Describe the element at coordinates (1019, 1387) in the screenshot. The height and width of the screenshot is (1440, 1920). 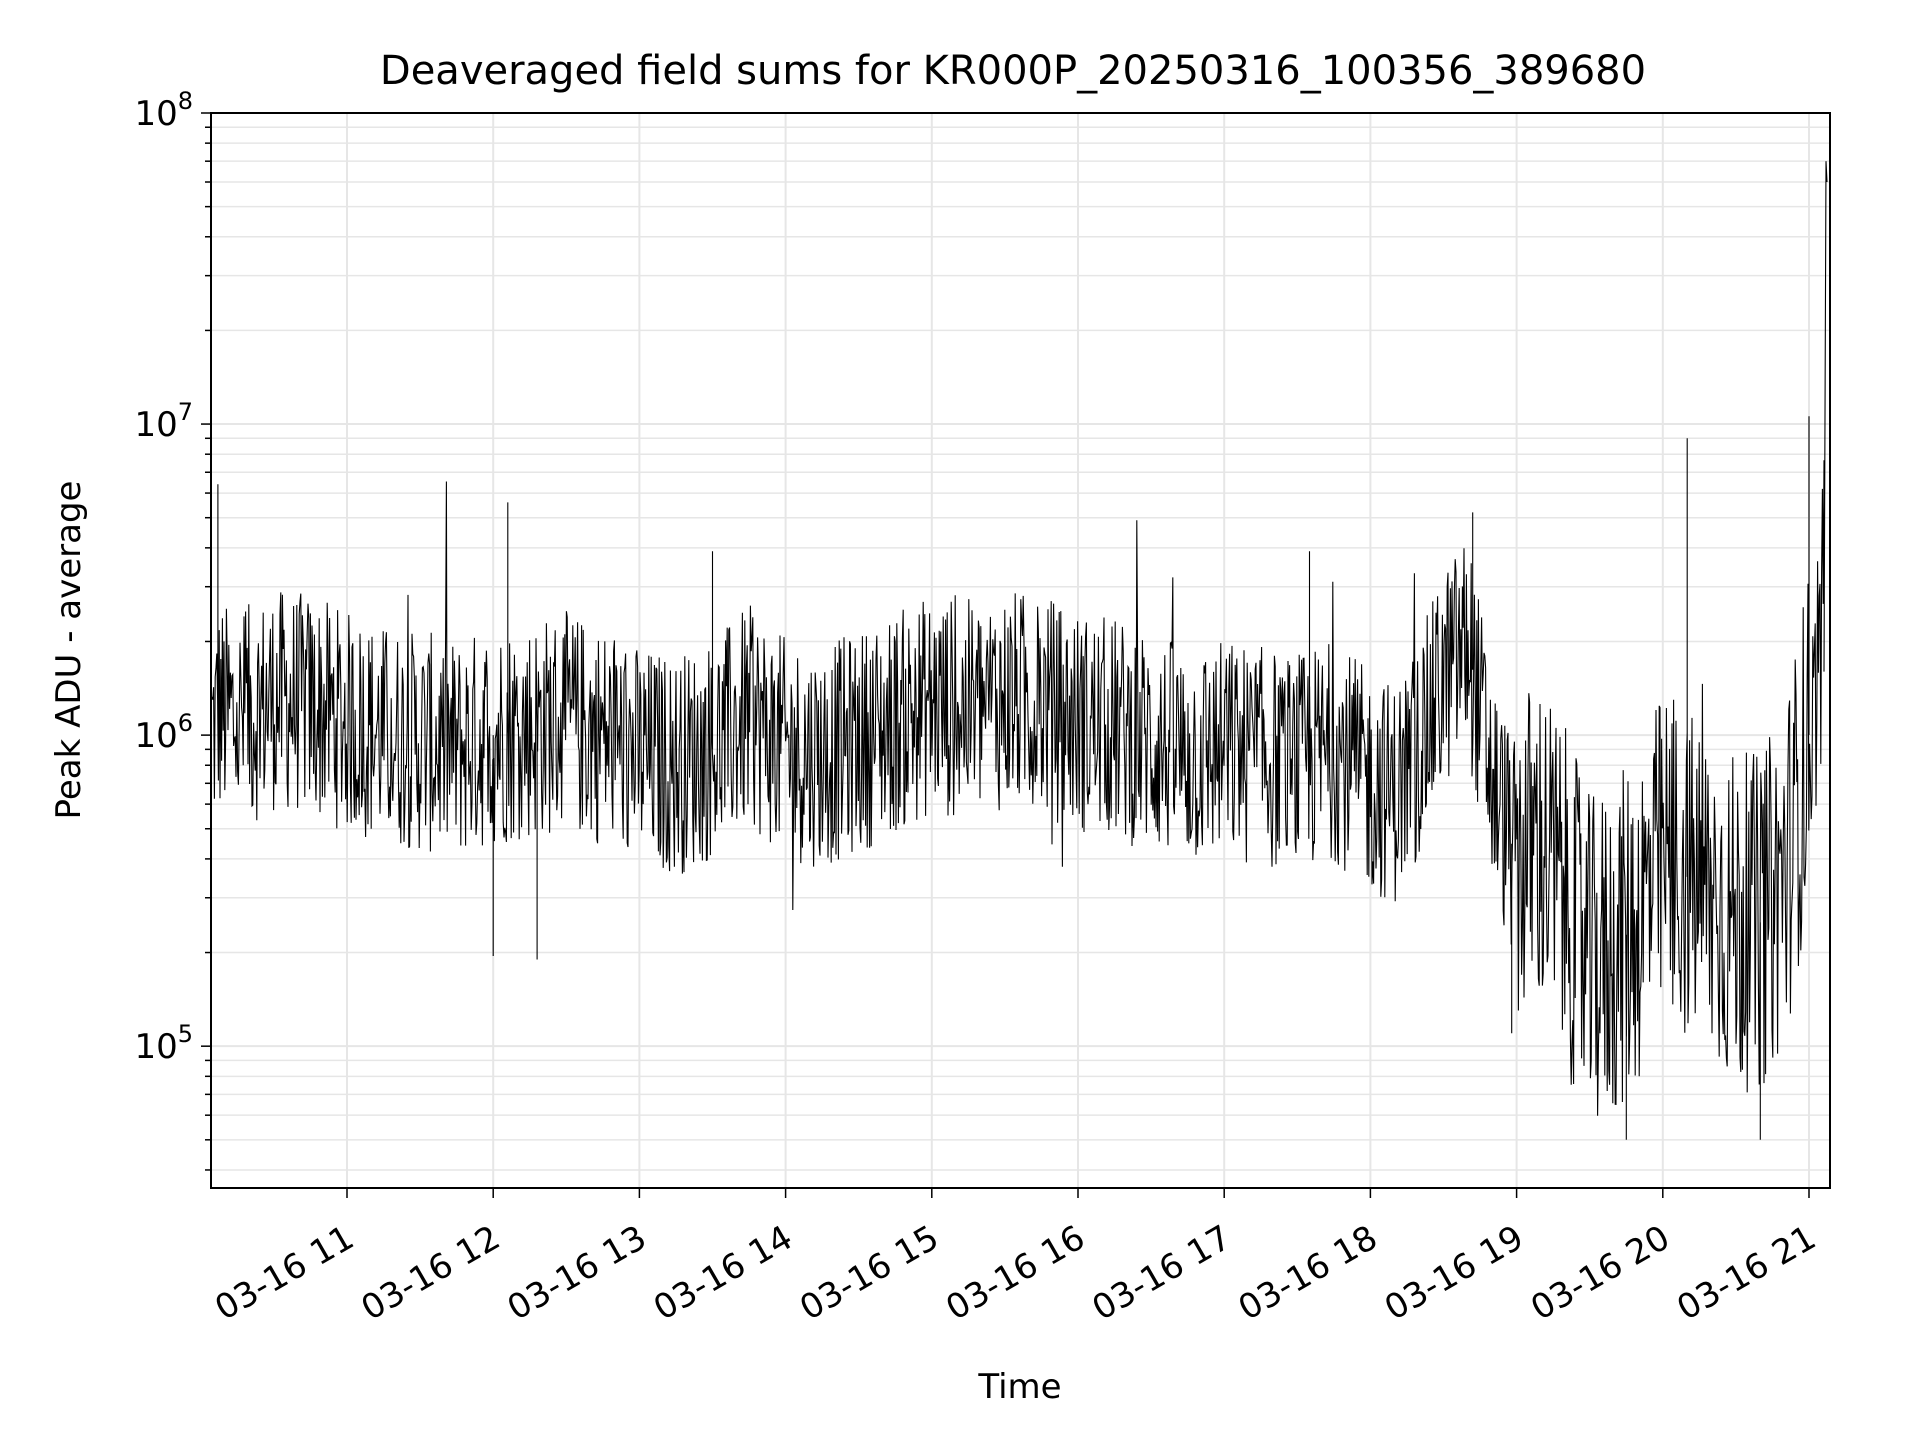
I see `x-axis-label: Time` at that location.